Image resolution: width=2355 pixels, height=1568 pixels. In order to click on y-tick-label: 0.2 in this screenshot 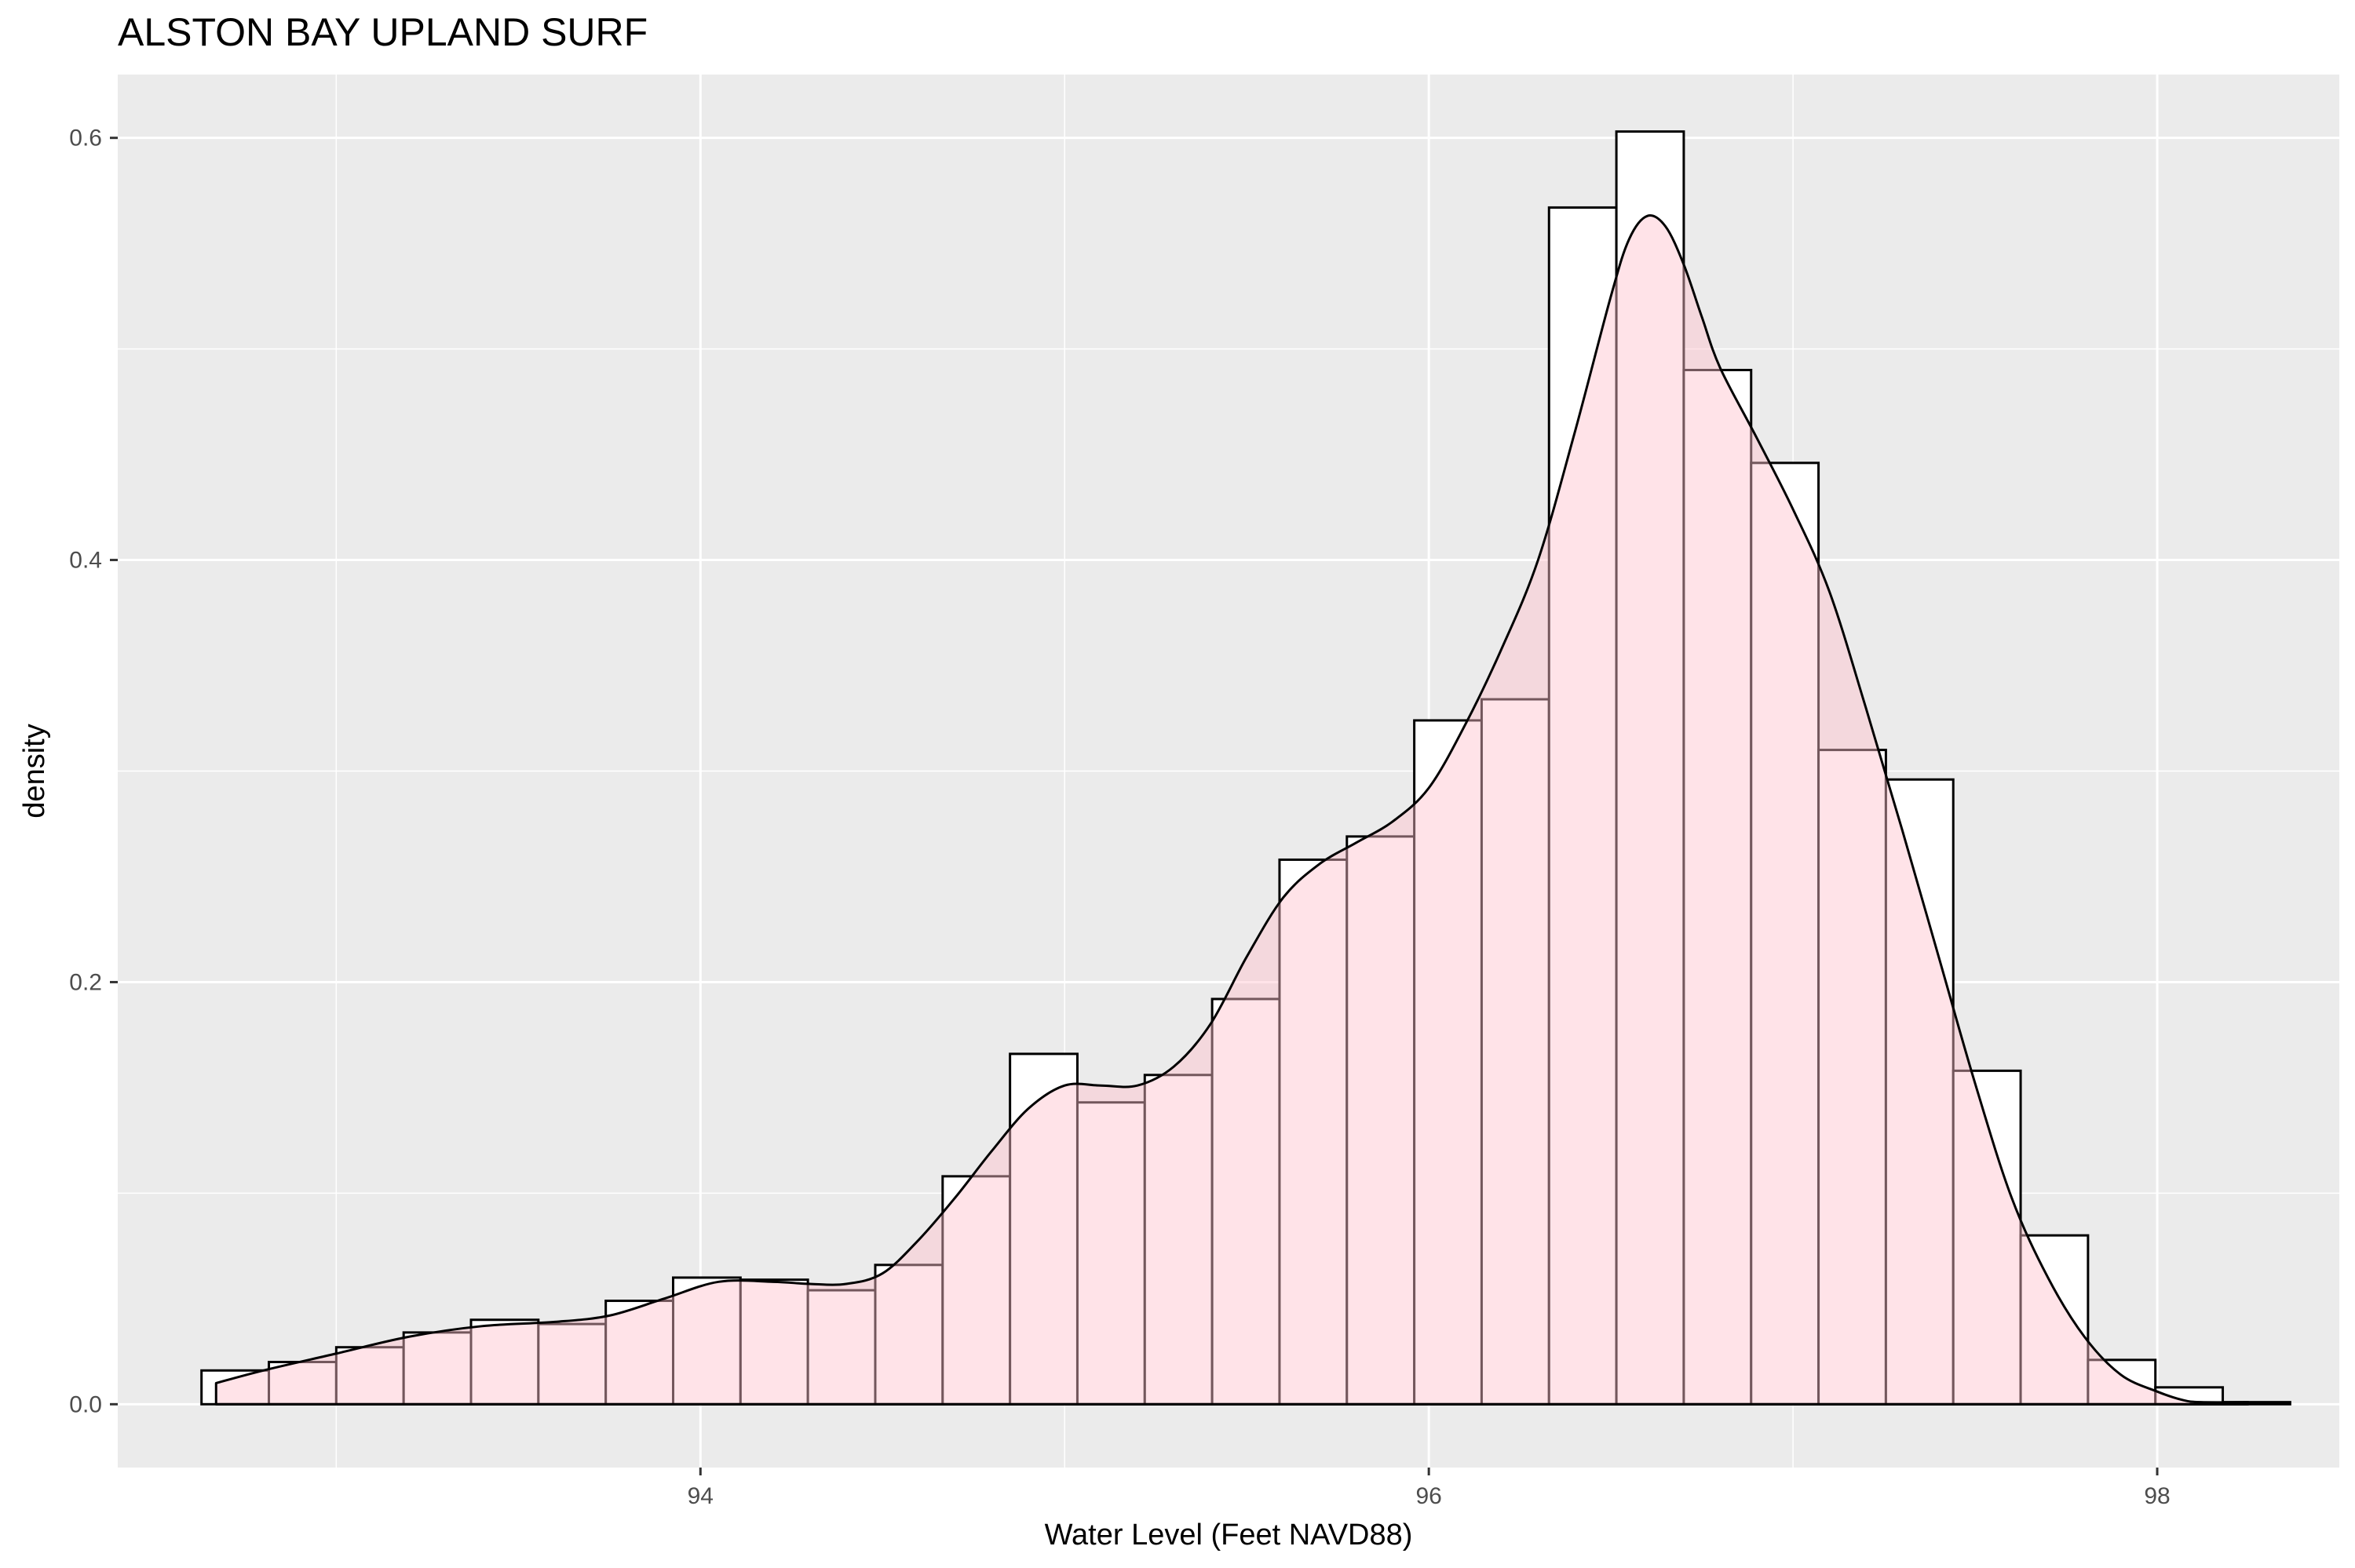, I will do `click(85, 982)`.